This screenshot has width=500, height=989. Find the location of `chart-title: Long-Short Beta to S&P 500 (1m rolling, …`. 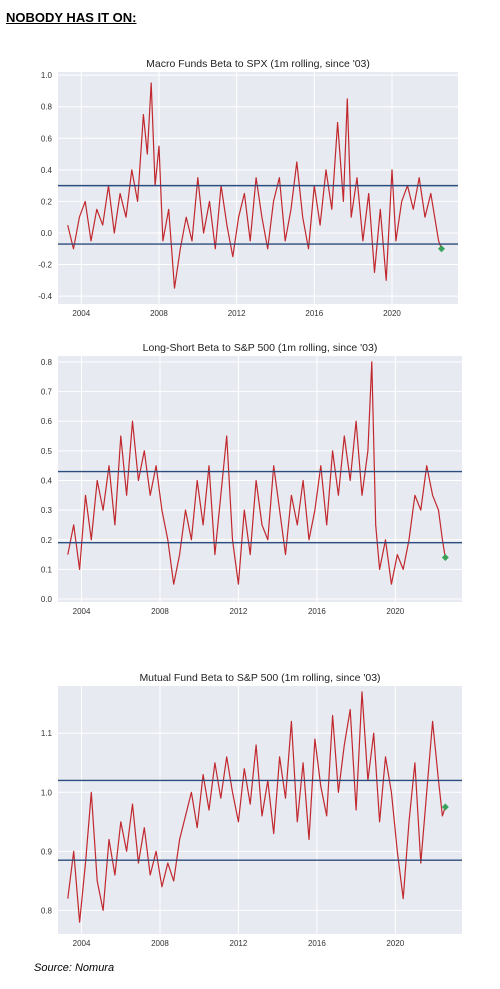

chart-title: Long-Short Beta to S&P 500 (1m rolling, … is located at coordinates (260, 348).